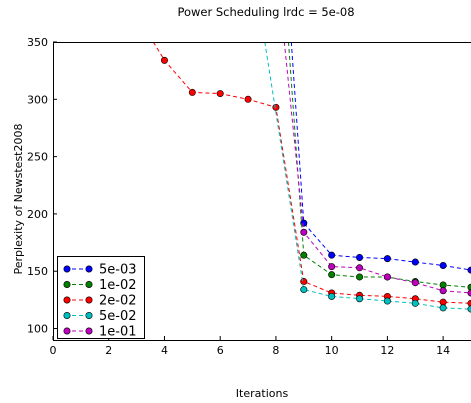 This screenshot has height=403, width=471. I want to click on legend-label: 5e-02, so click(118, 316).